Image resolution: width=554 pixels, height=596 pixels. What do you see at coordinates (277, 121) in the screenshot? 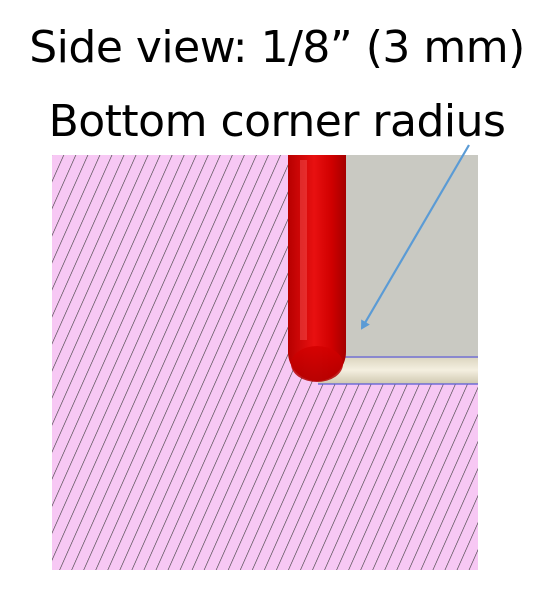
I see `title-line-2: Bottom corner radius` at bounding box center [277, 121].